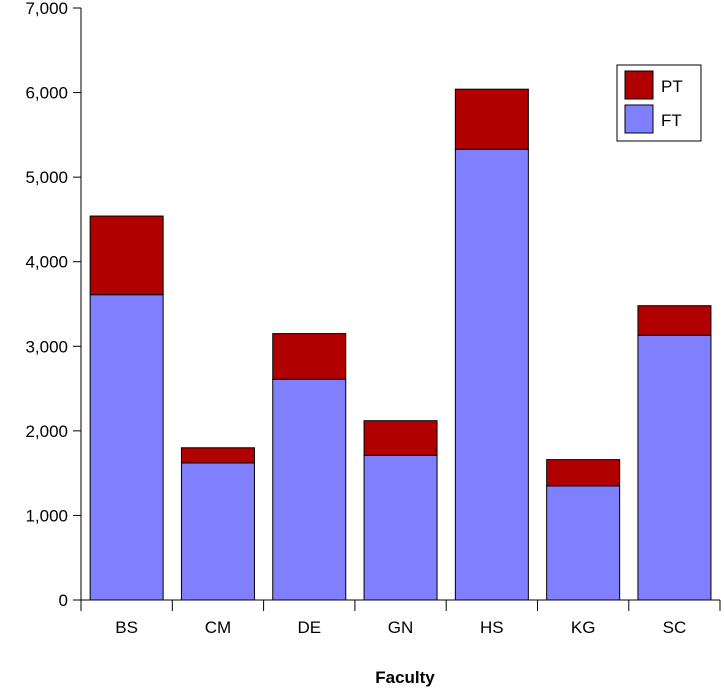 The image size is (724, 694). What do you see at coordinates (675, 627) in the screenshot?
I see `x-tick-label: SC` at bounding box center [675, 627].